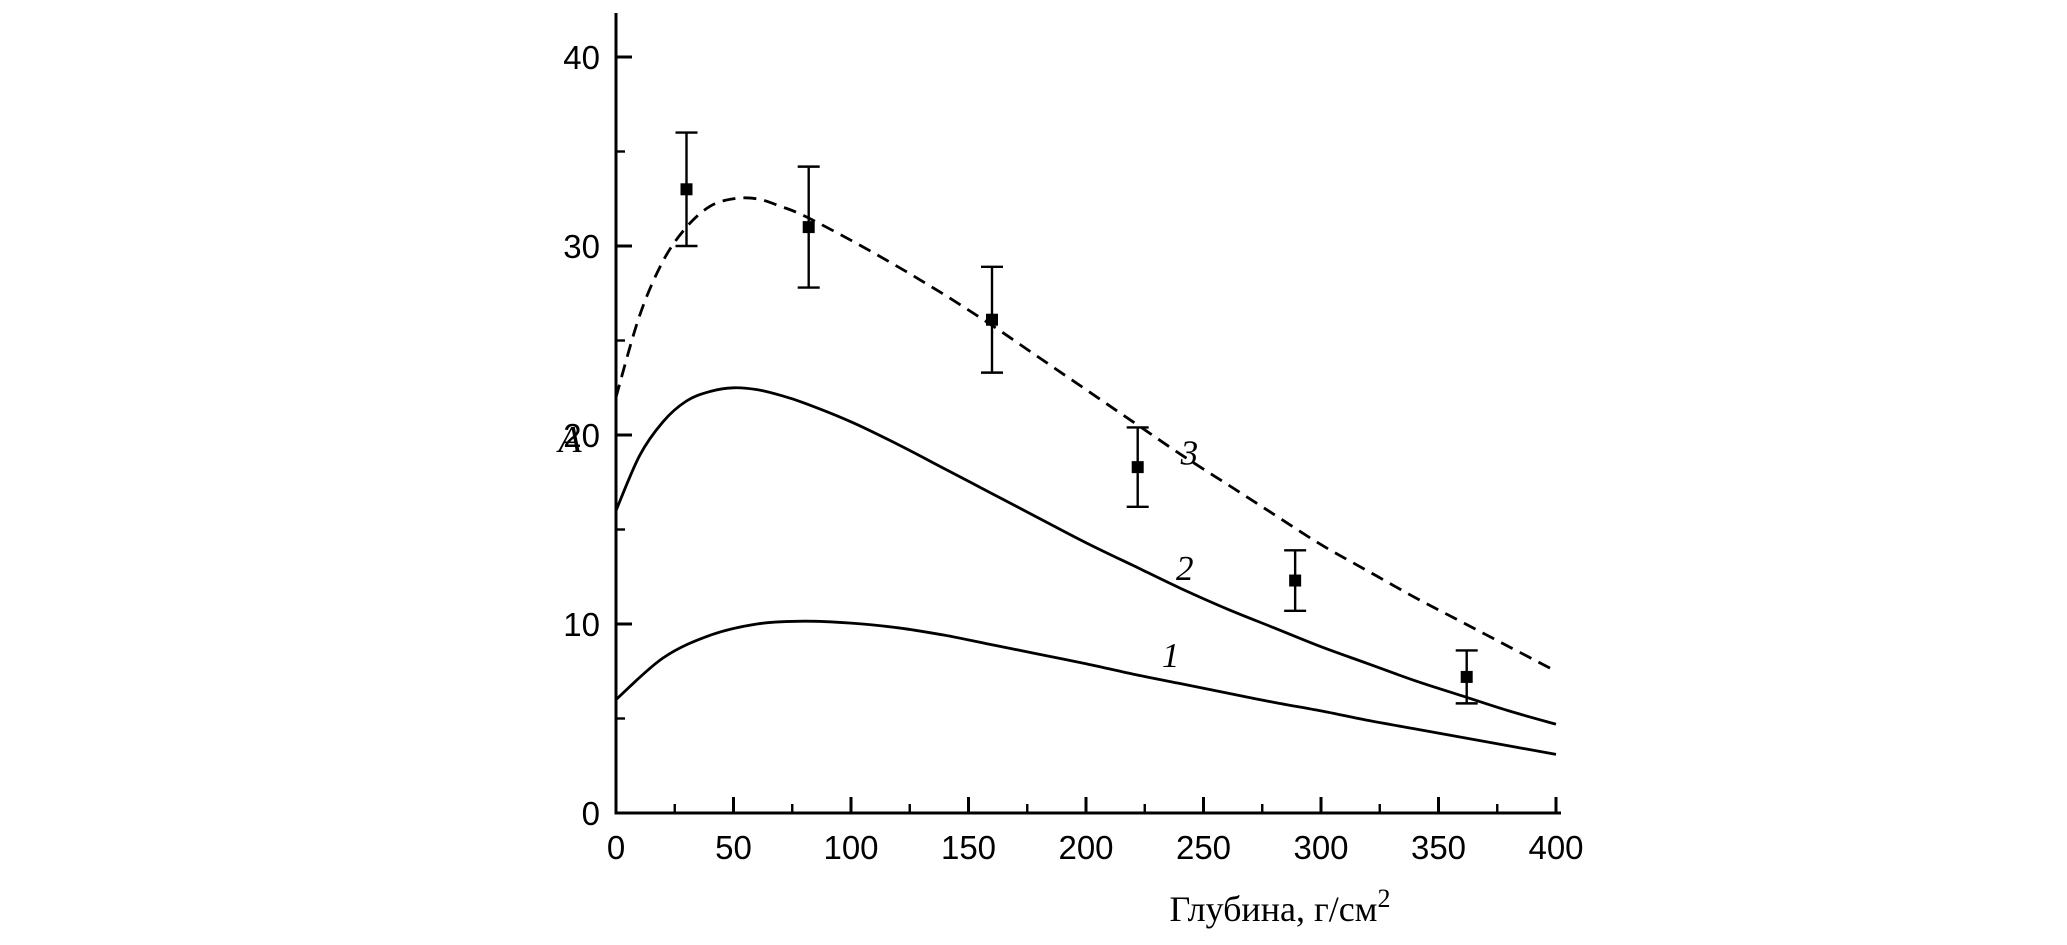 The image size is (2067, 945). I want to click on x-tick-label: 150, so click(968, 847).